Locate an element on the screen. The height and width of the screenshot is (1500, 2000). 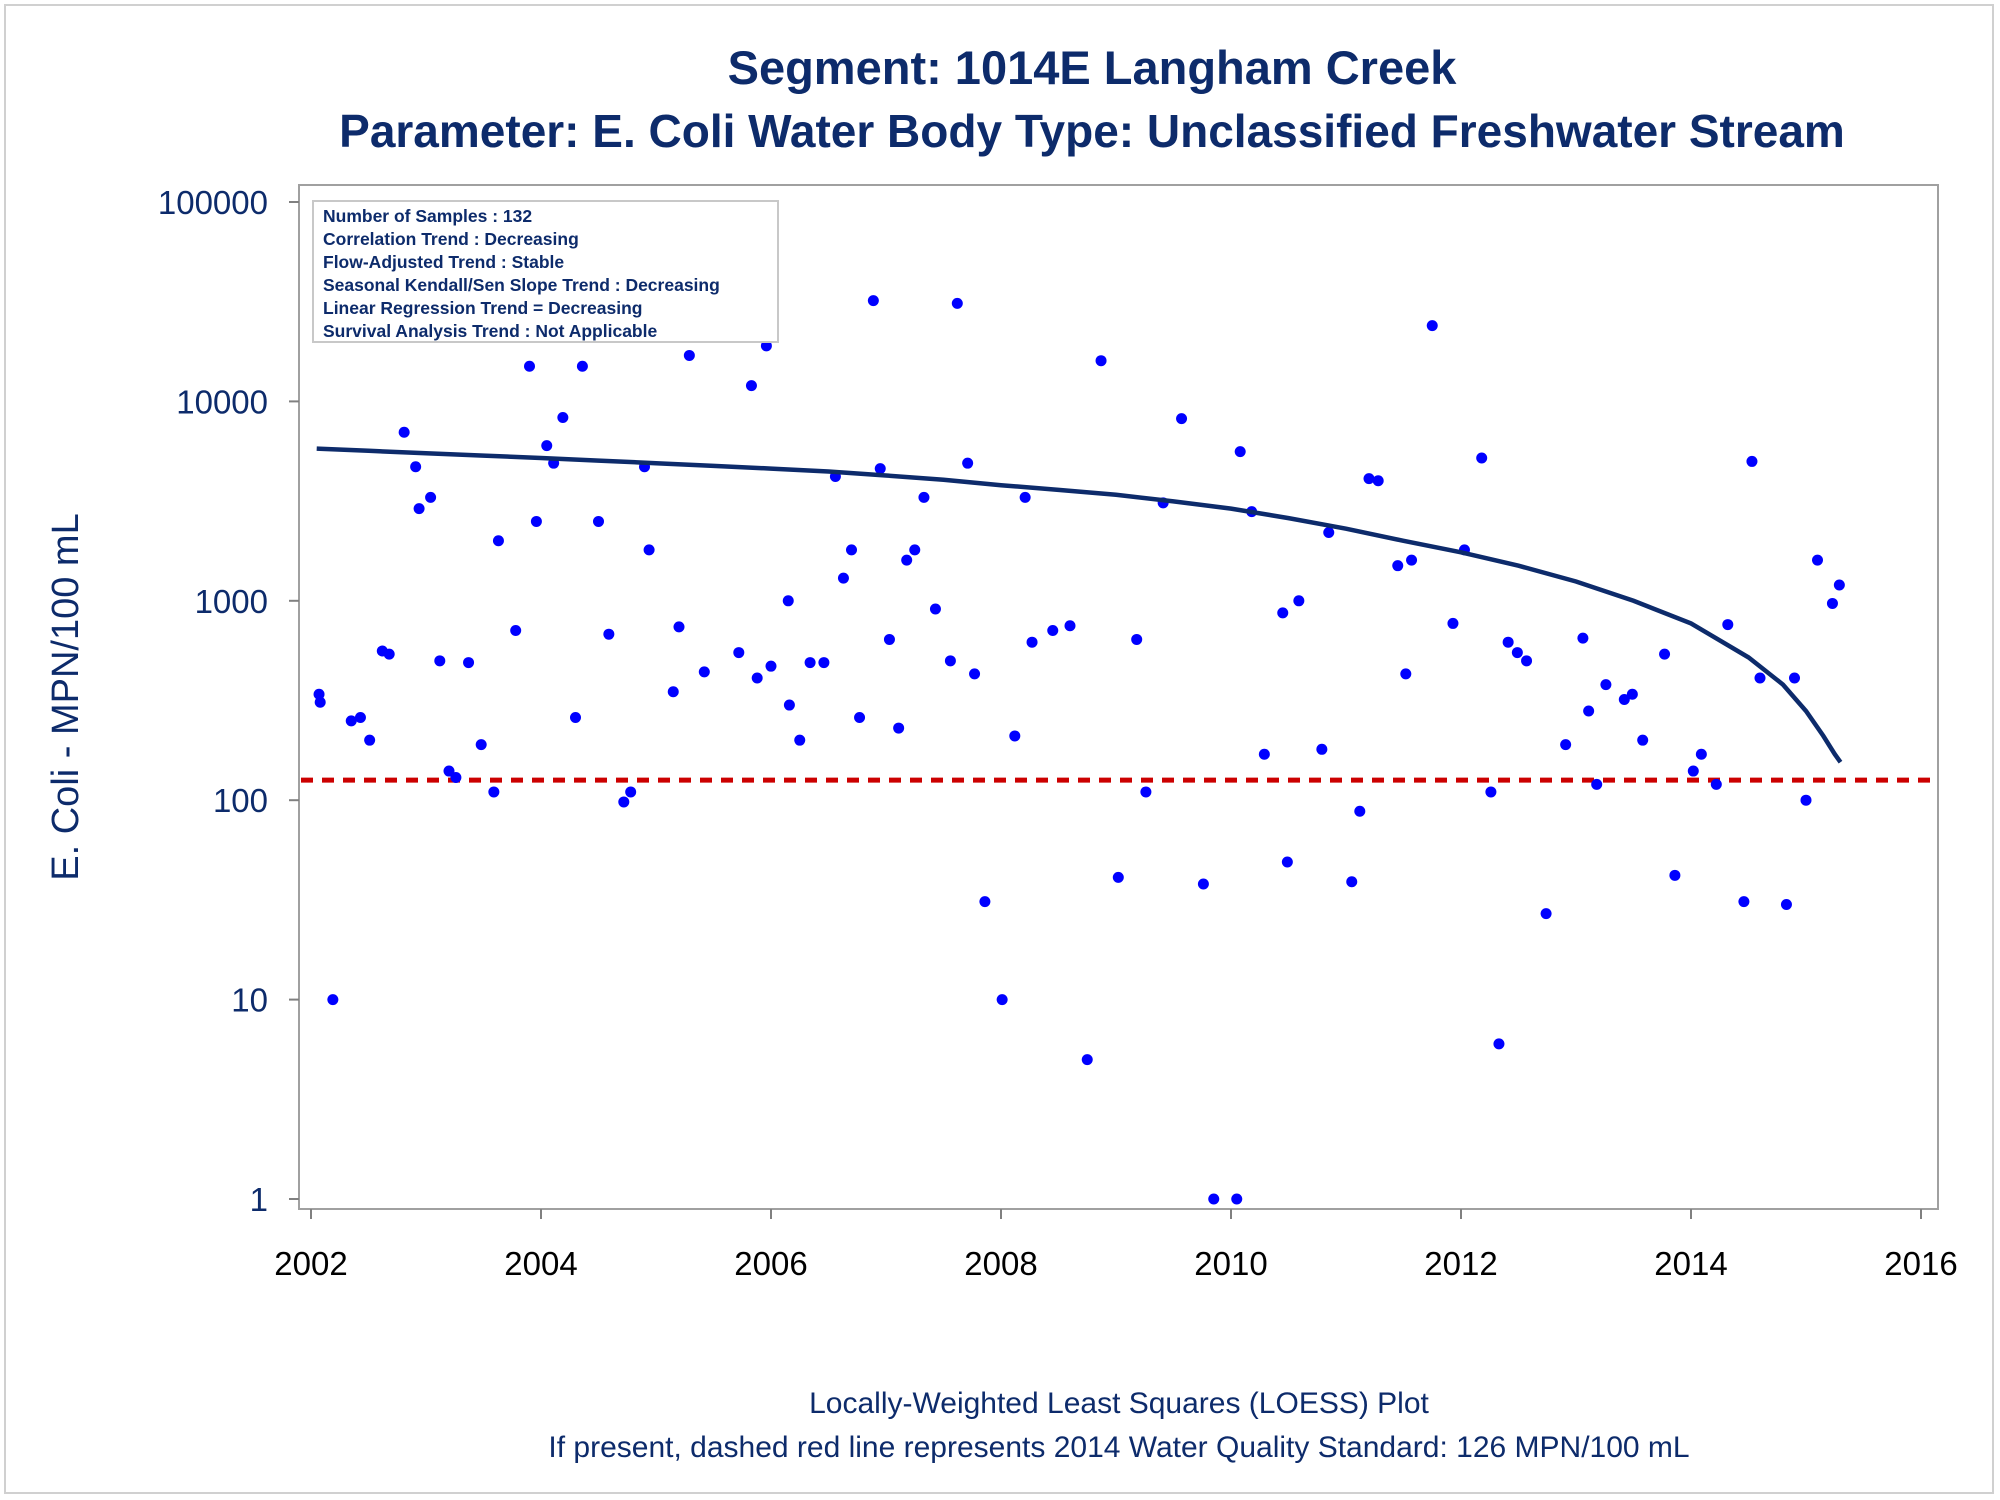
y-tick-label: 10 is located at coordinates (249, 1000).